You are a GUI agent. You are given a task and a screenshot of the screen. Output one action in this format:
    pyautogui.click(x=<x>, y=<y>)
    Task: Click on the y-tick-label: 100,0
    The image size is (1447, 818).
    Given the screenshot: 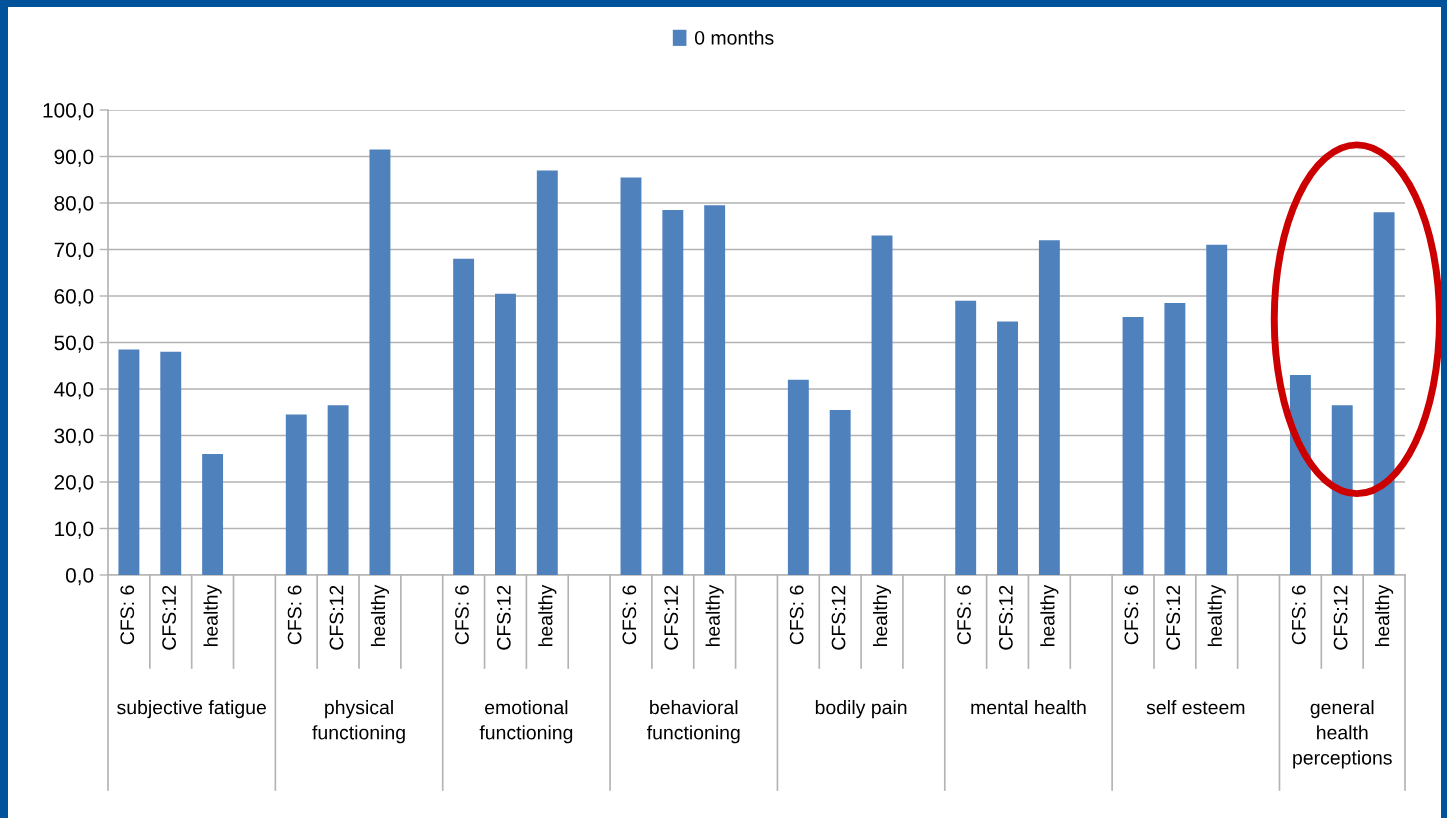 What is the action you would take?
    pyautogui.click(x=68, y=112)
    